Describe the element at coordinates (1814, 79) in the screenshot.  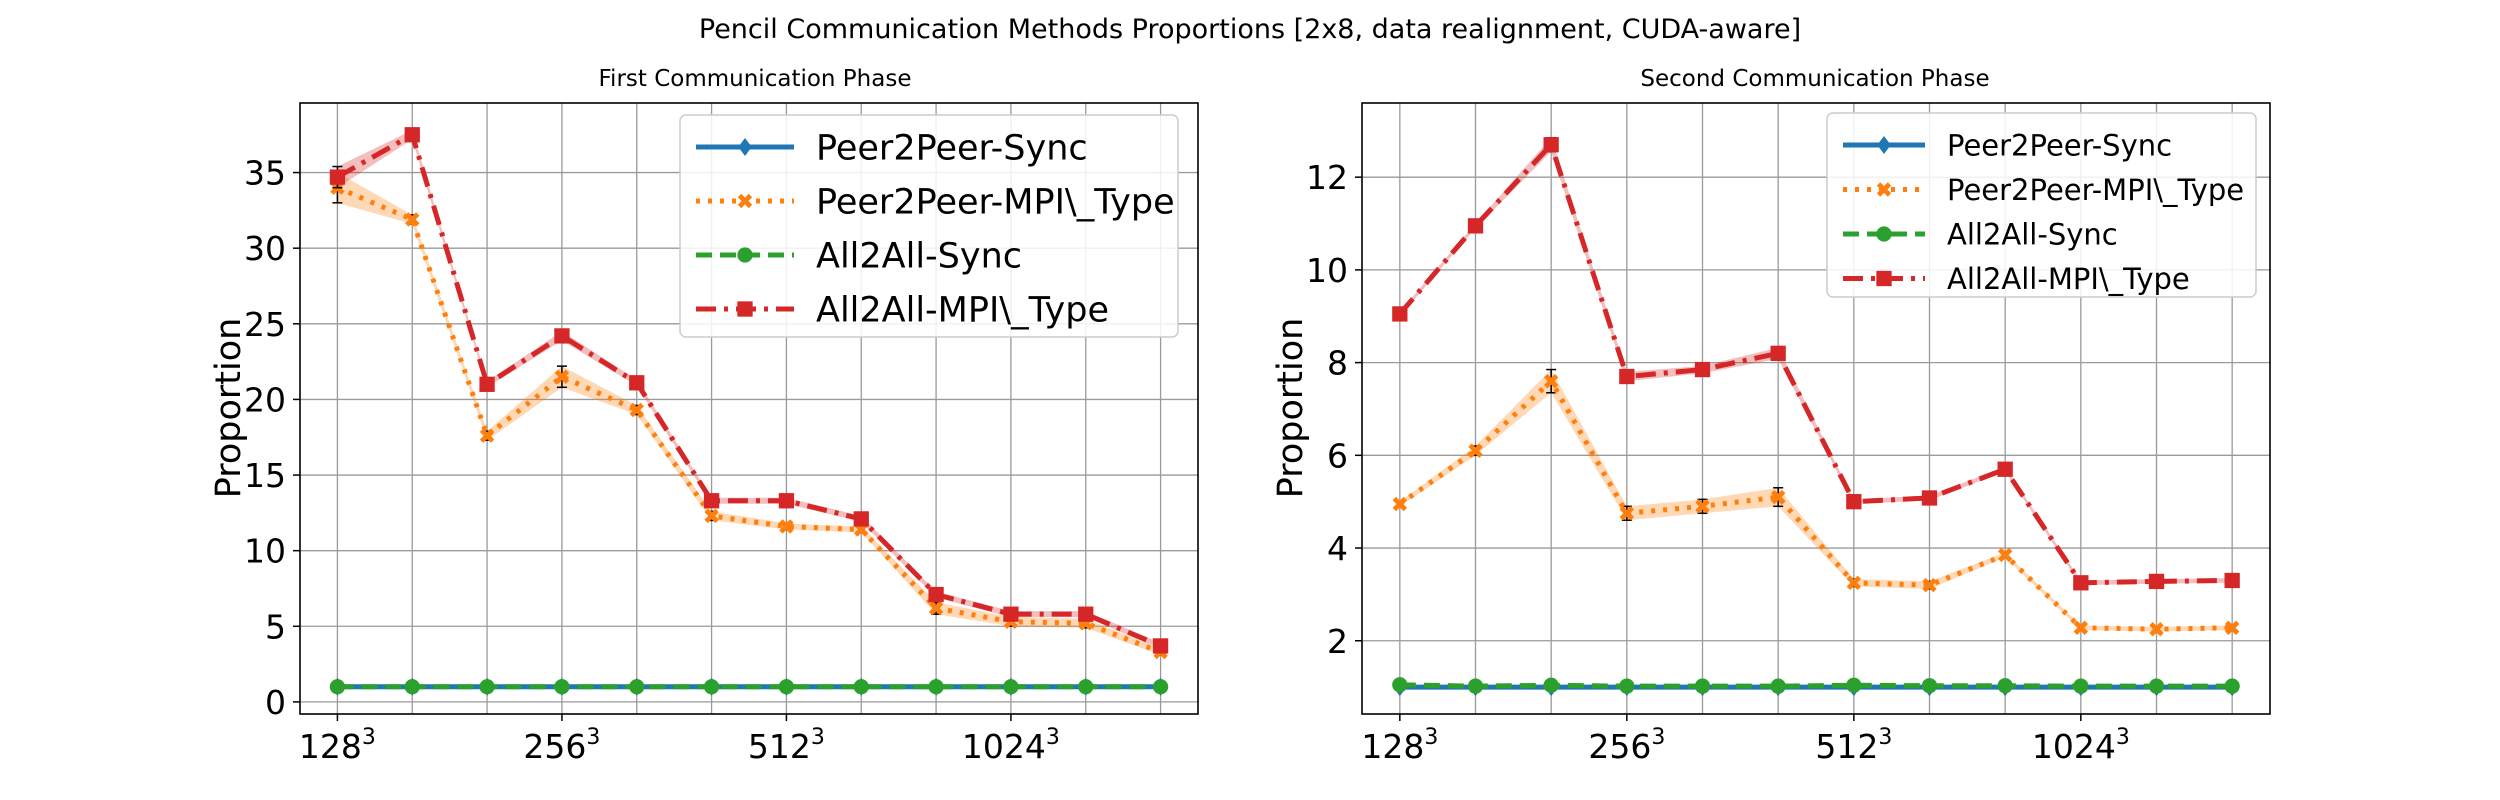
I see `chart-title-second-phase: Second Communication Phase` at that location.